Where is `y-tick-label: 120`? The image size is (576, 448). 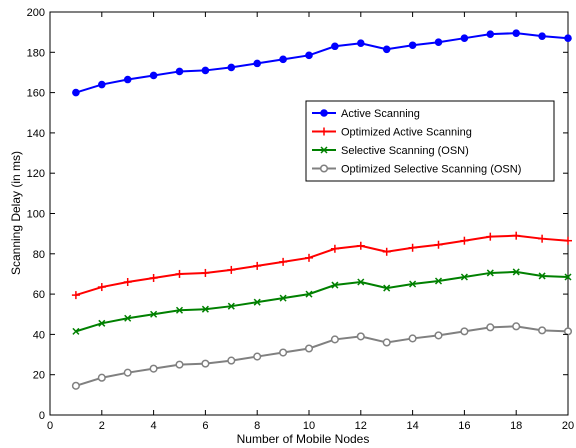
y-tick-label: 120 is located at coordinates (36, 174).